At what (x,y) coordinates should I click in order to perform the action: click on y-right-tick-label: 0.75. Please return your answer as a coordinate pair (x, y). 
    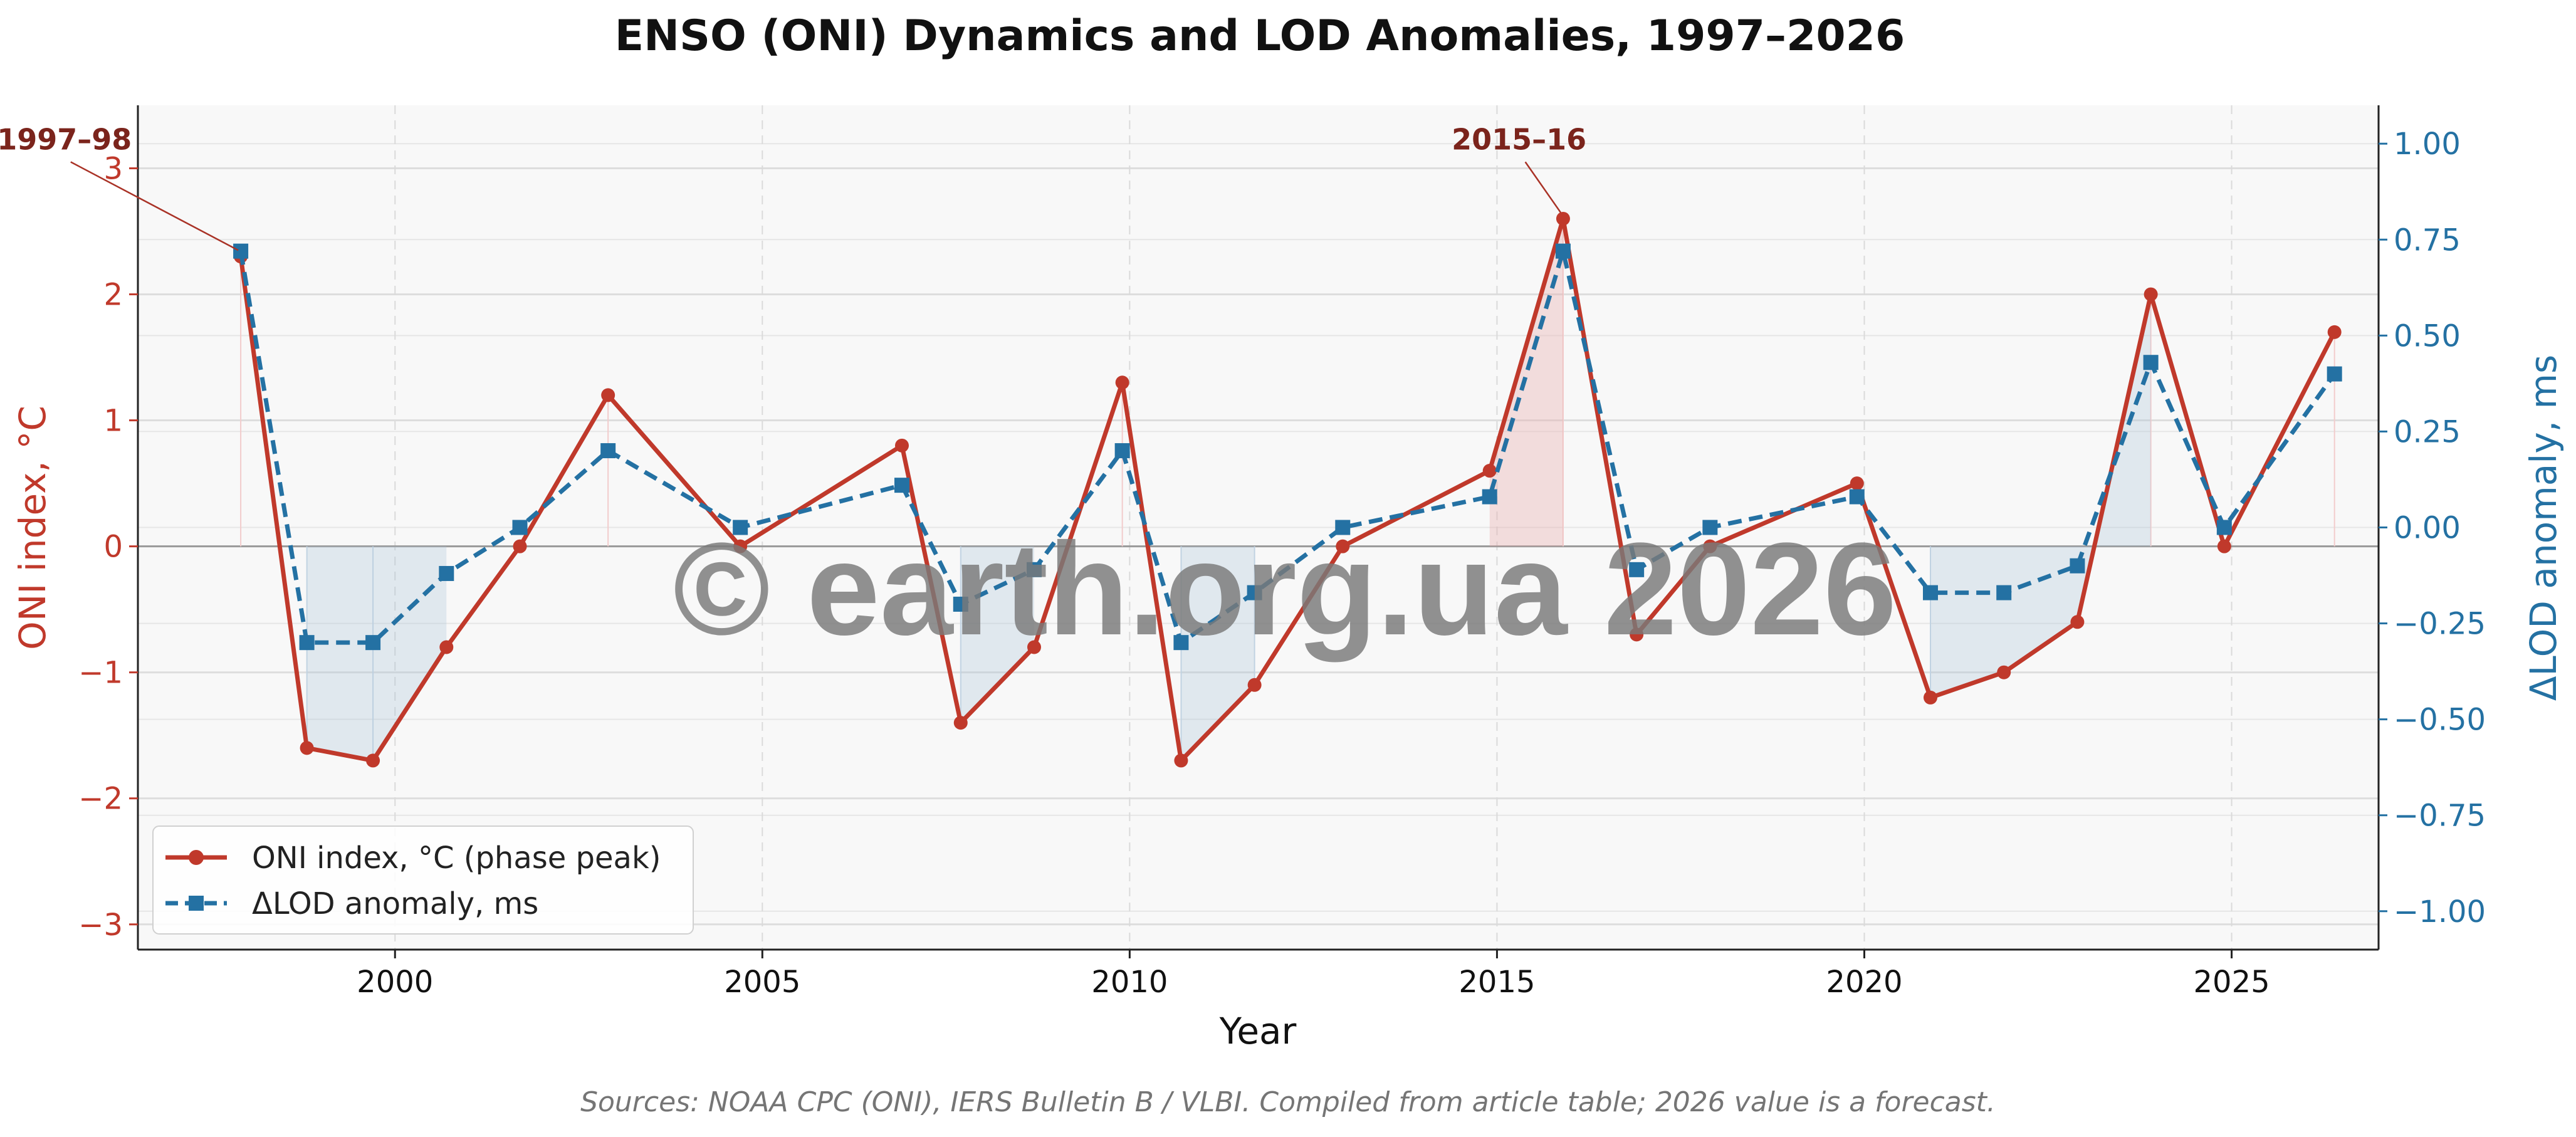
    Looking at the image, I should click on (2427, 241).